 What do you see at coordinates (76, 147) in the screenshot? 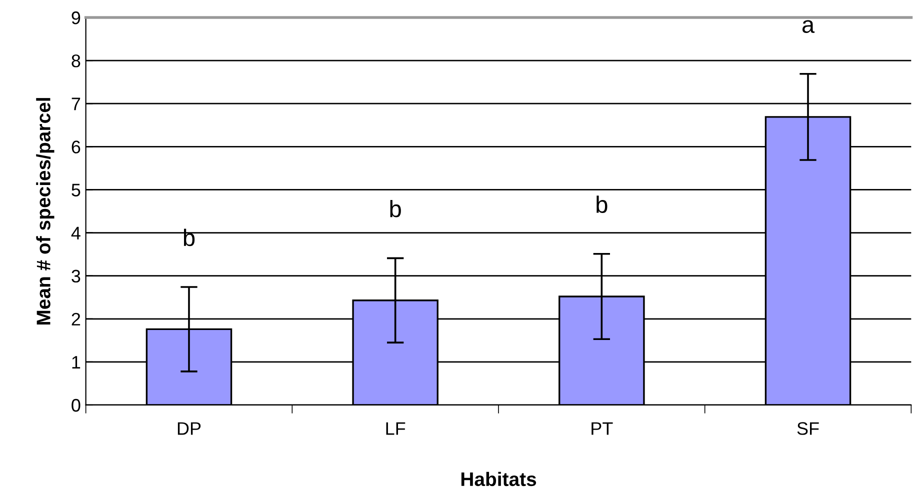
I see `y-tick-label: 6` at bounding box center [76, 147].